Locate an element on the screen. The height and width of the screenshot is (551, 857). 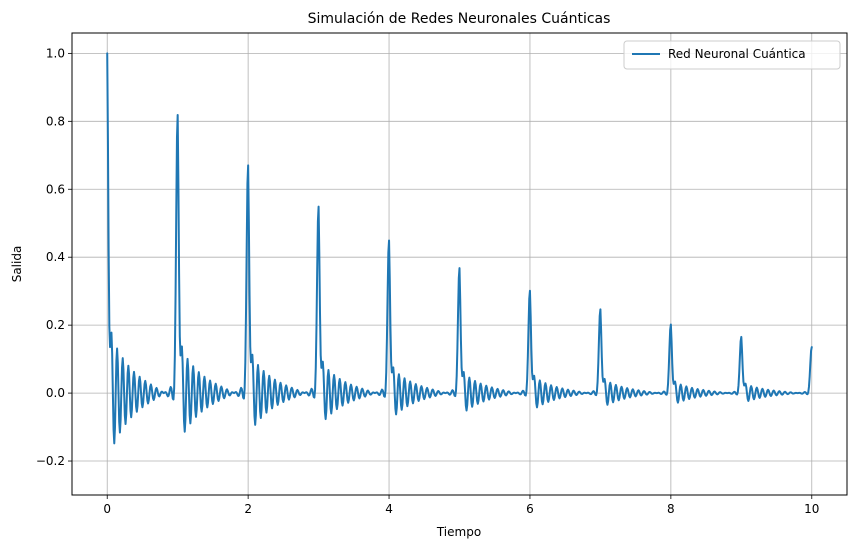
y-tick-label: 0.0 is located at coordinates (55, 393).